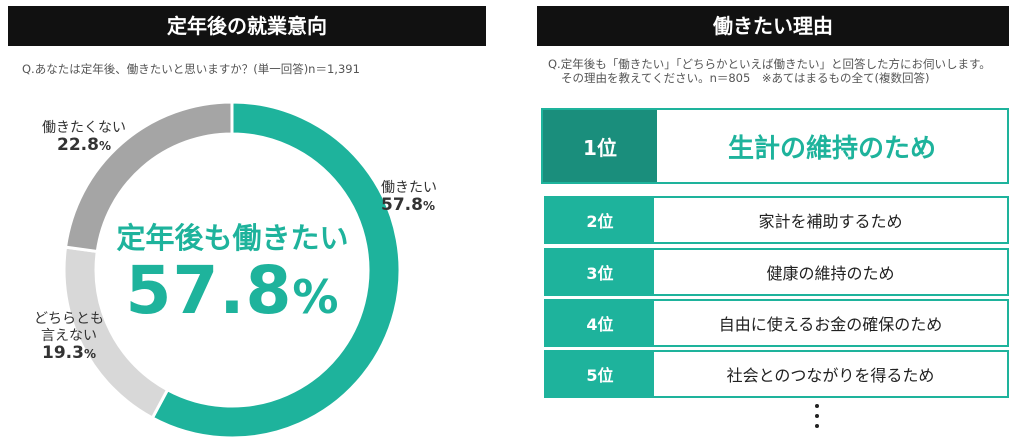  I want to click on center-value: 57.8%, so click(232, 290).